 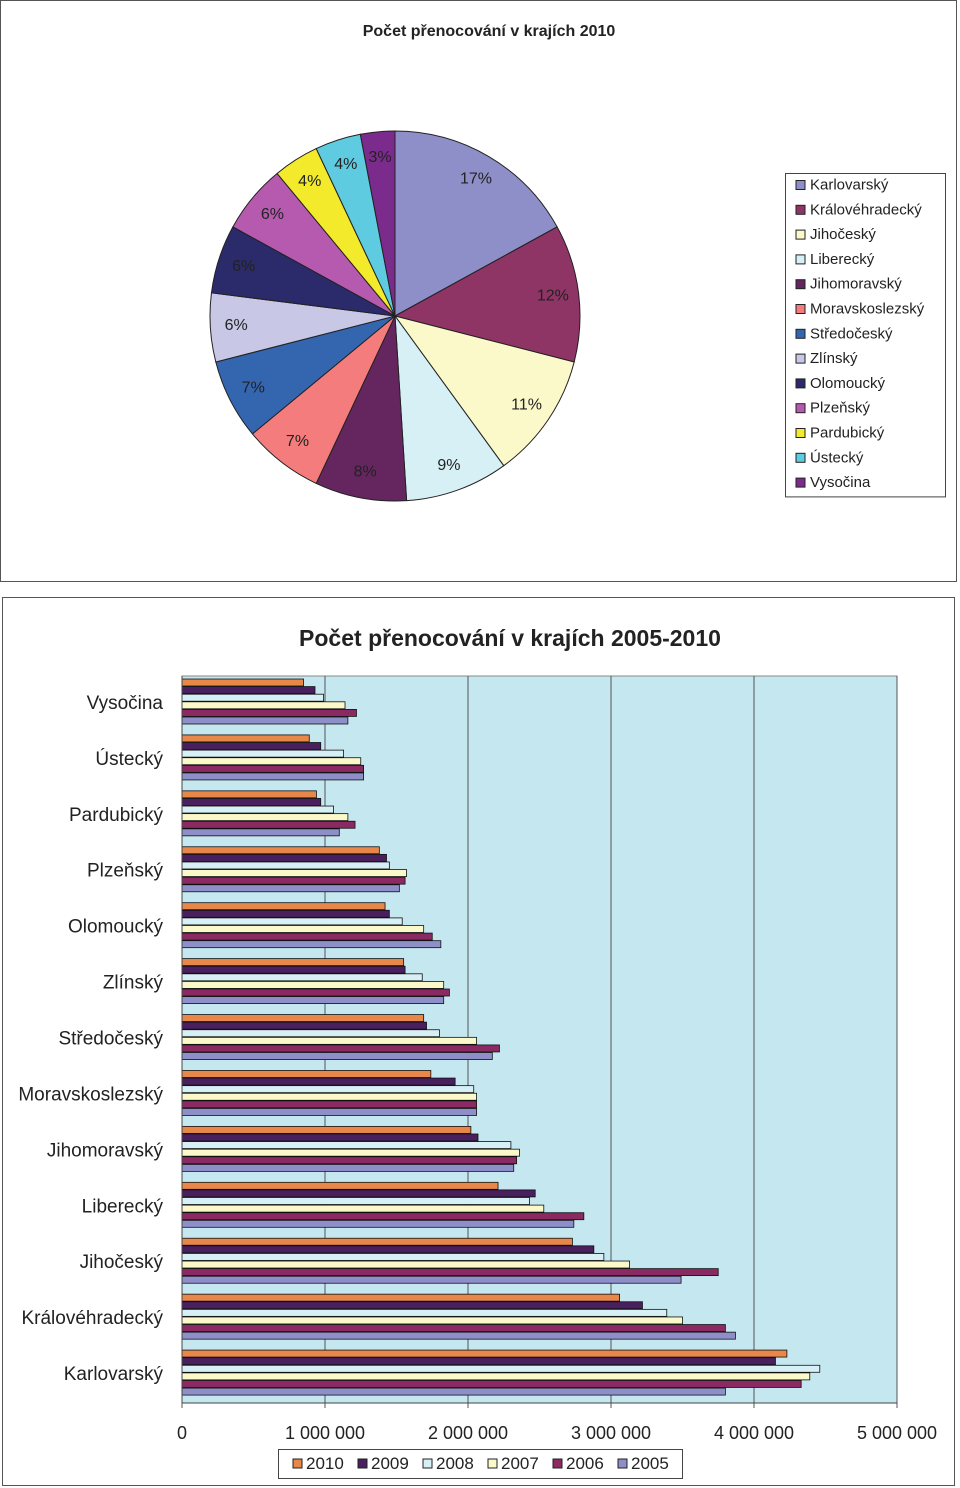 What do you see at coordinates (848, 383) in the screenshot?
I see `legend-label: Olomoucký` at bounding box center [848, 383].